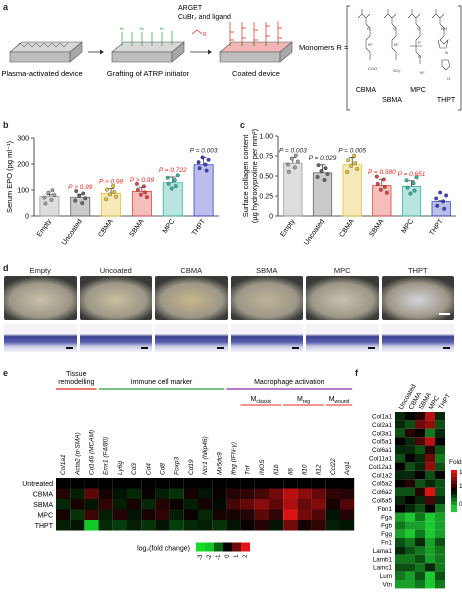  Describe the element at coordinates (120, 468) in the screenshot. I see `gene-label: Ly6g` at that location.